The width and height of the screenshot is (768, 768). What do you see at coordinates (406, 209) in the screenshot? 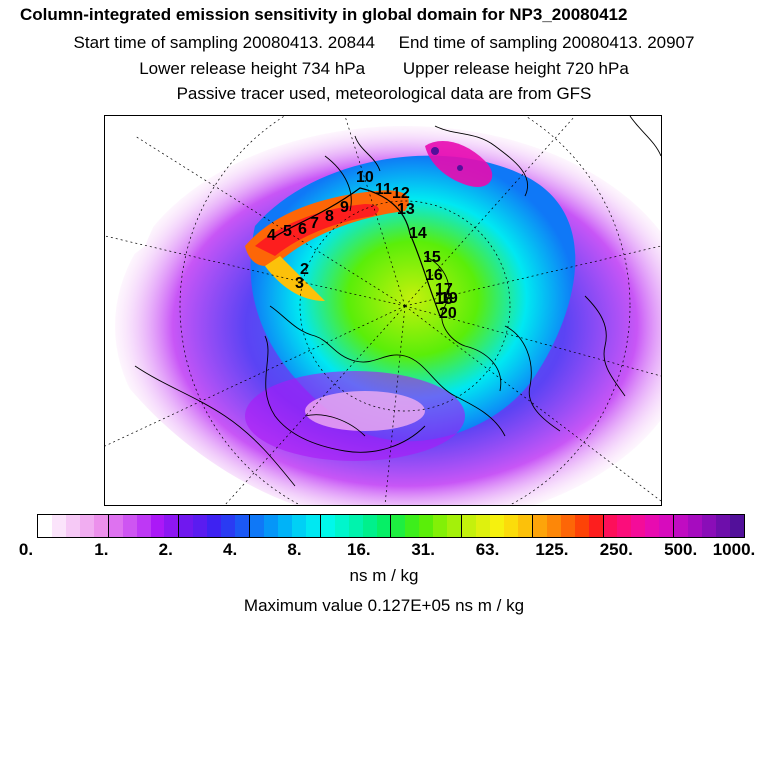
I see `trajectory-label: 13` at bounding box center [406, 209].